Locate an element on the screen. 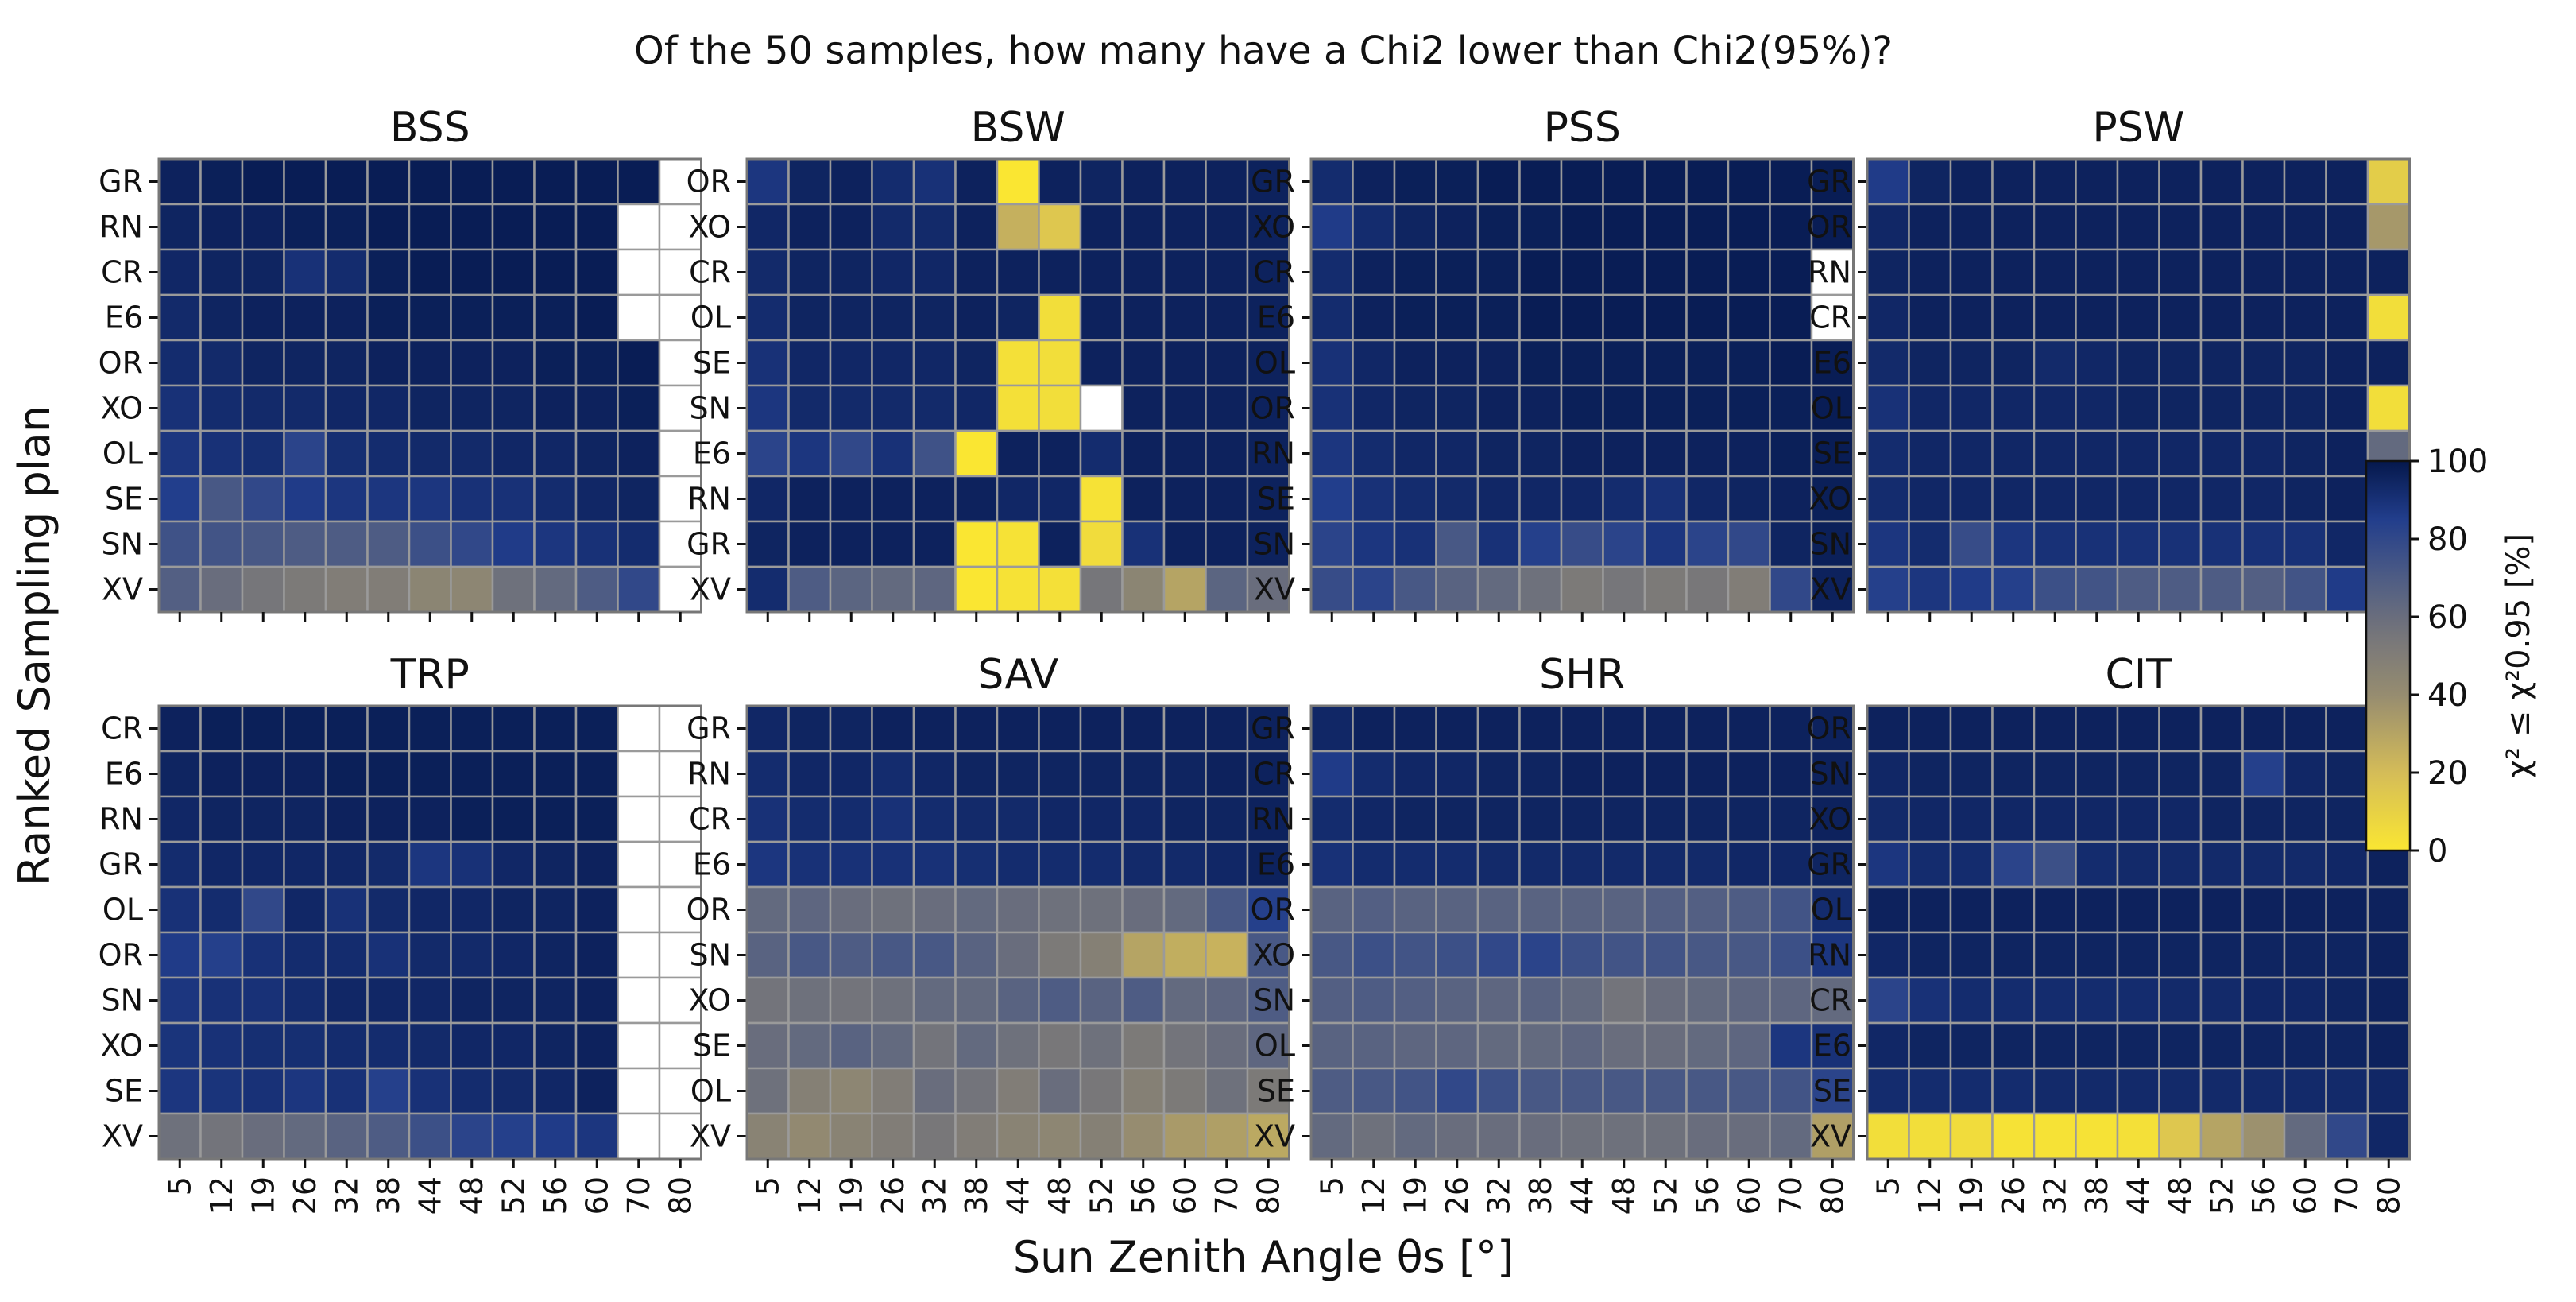  colorbar-tick-label: 60 is located at coordinates (2448, 617).